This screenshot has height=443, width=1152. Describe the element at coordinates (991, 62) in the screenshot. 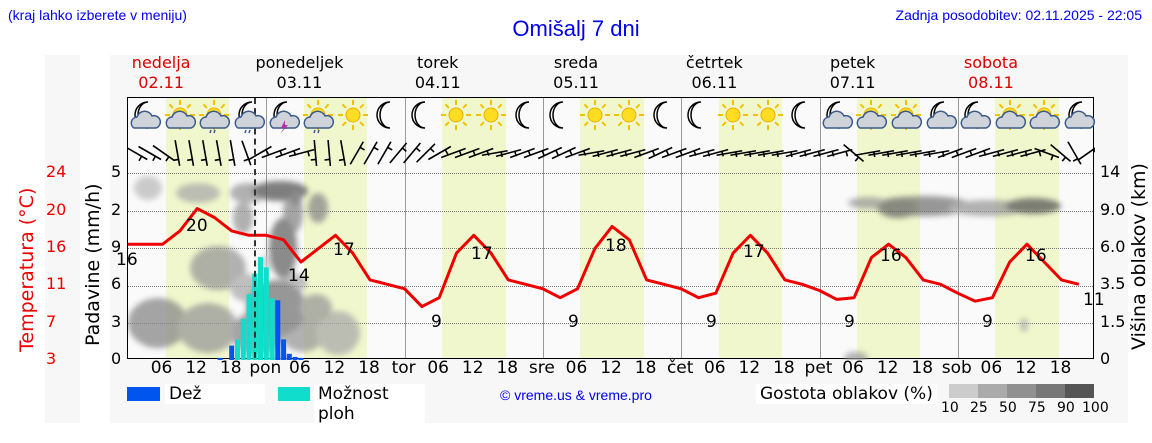

I see `day-name: sobota` at that location.